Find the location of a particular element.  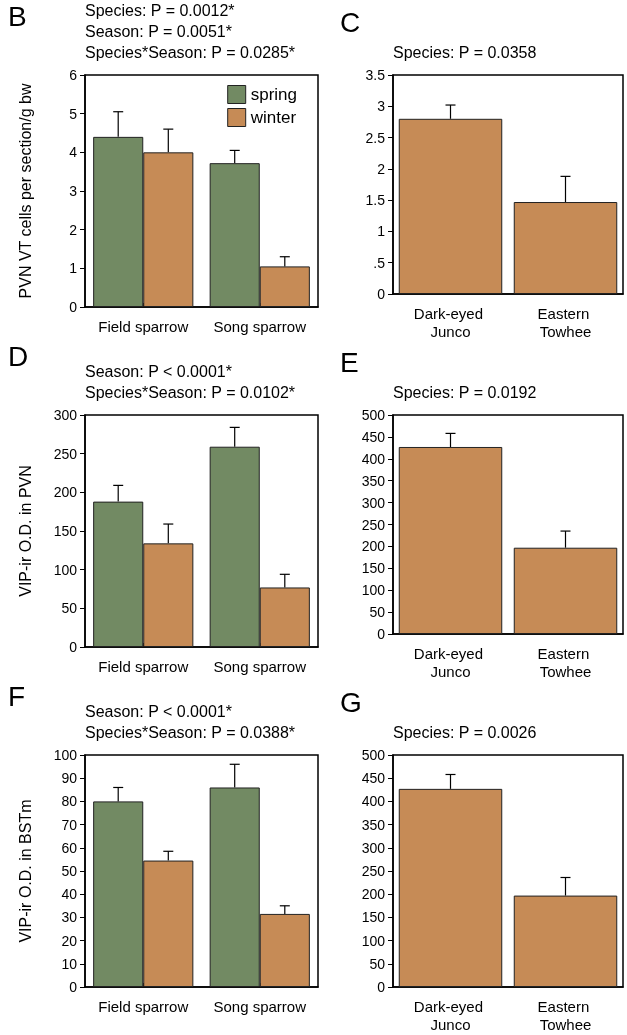

chart-title: C is located at coordinates (350, 22).